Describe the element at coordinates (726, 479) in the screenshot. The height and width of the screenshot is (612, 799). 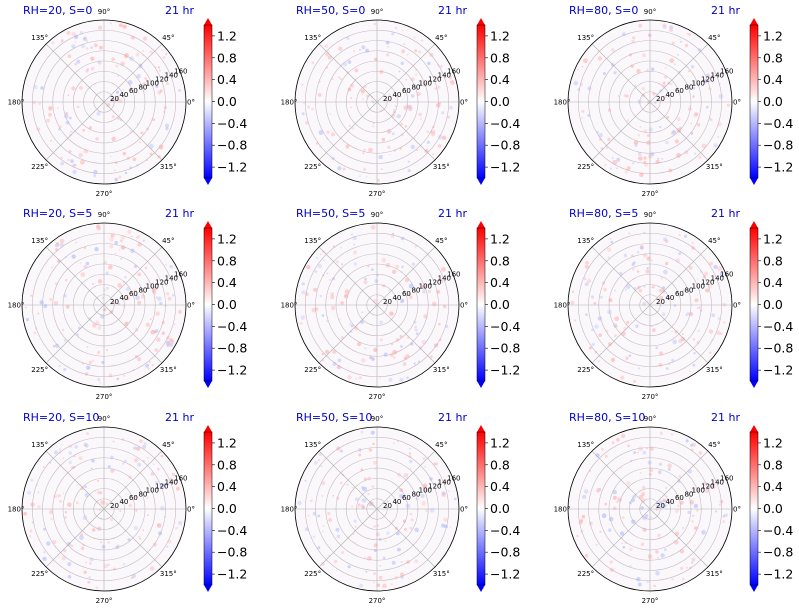
I see `r-tick-label: 160` at that location.